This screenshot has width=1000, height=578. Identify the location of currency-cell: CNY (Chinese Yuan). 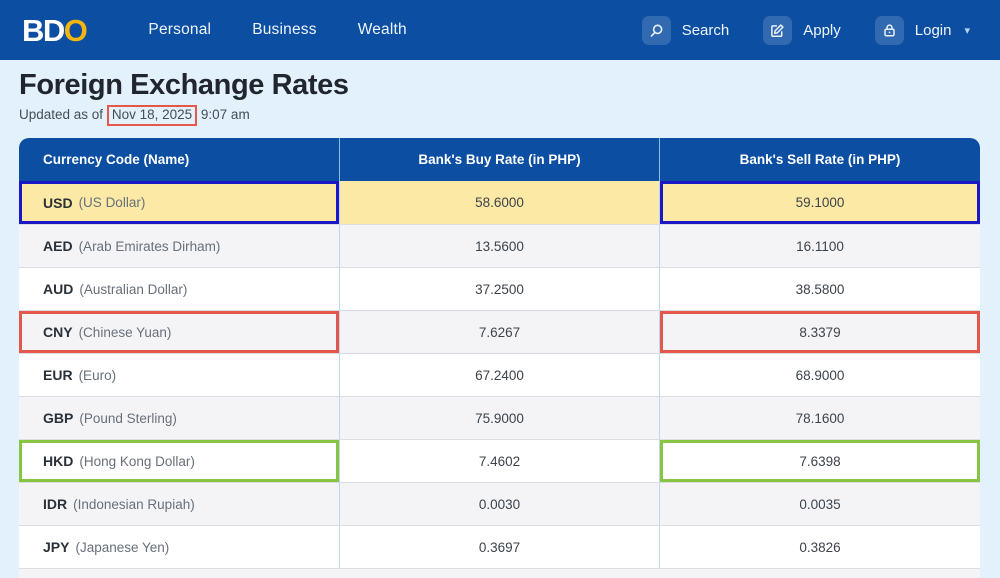
(179, 332).